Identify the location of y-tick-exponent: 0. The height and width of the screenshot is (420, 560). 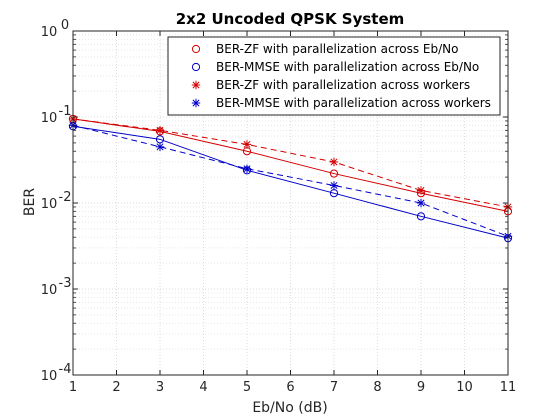
(65, 25).